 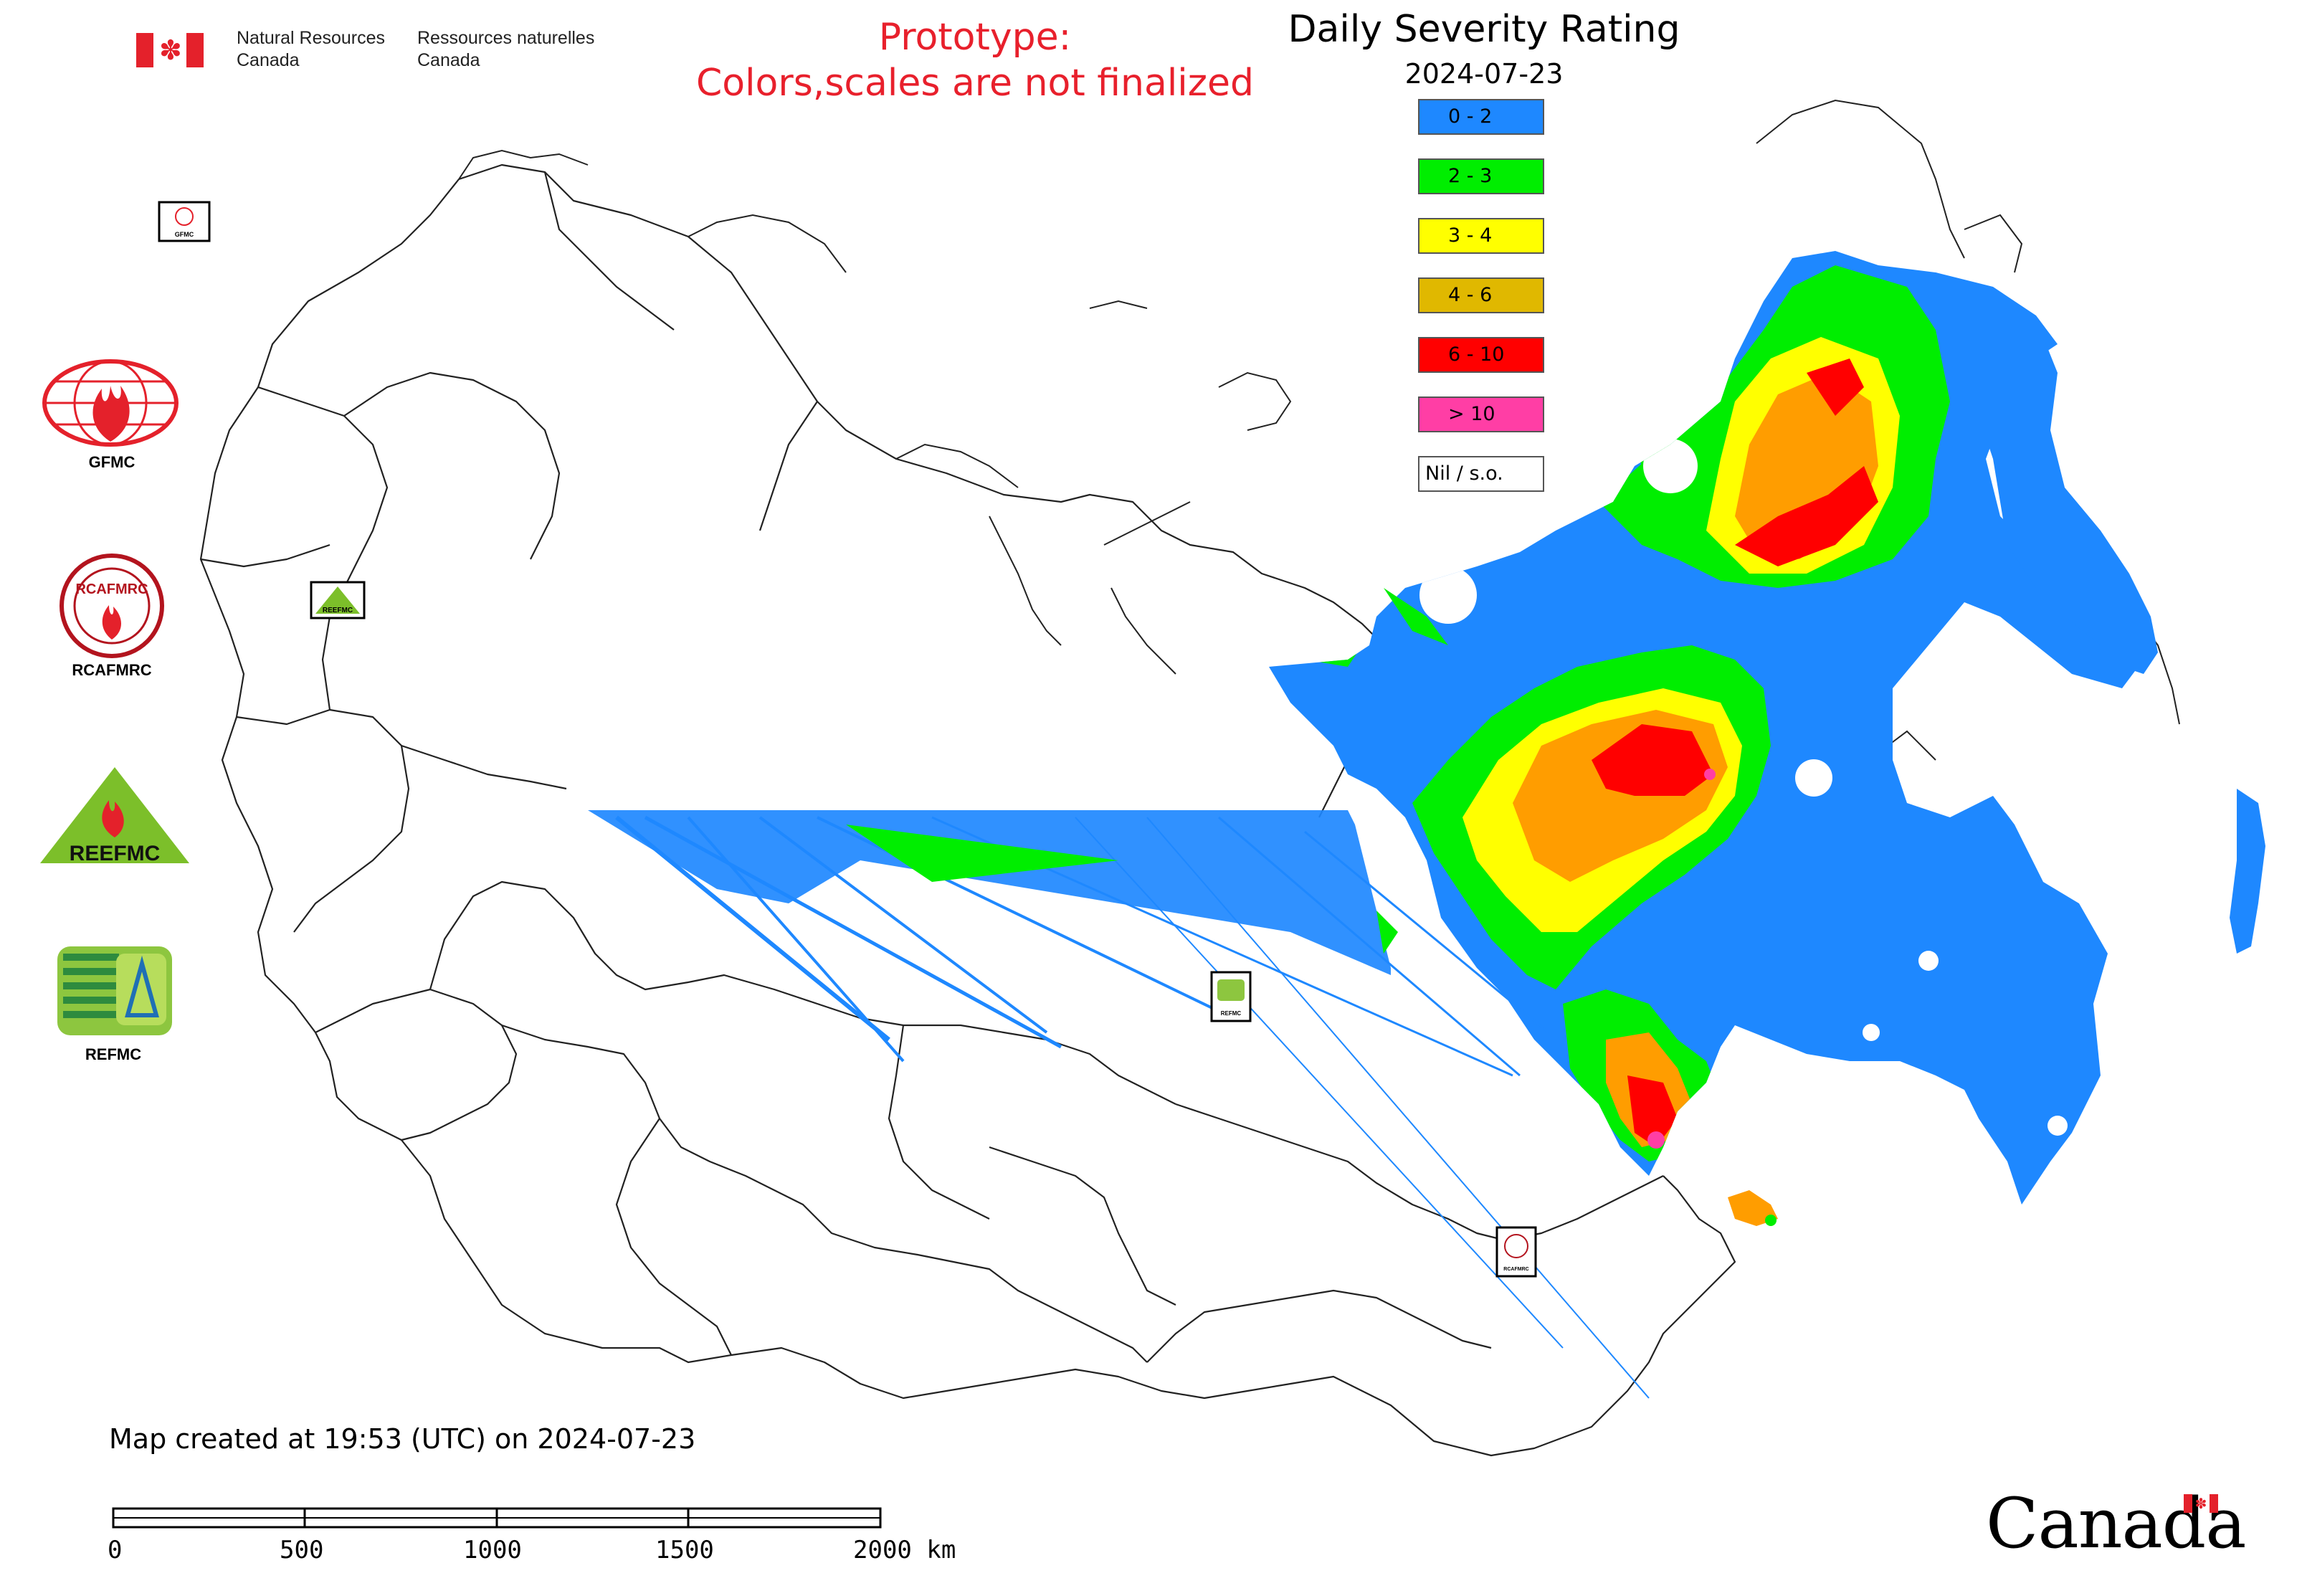 I want to click on canada-flag-icon: ✽, so click(x=170, y=50).